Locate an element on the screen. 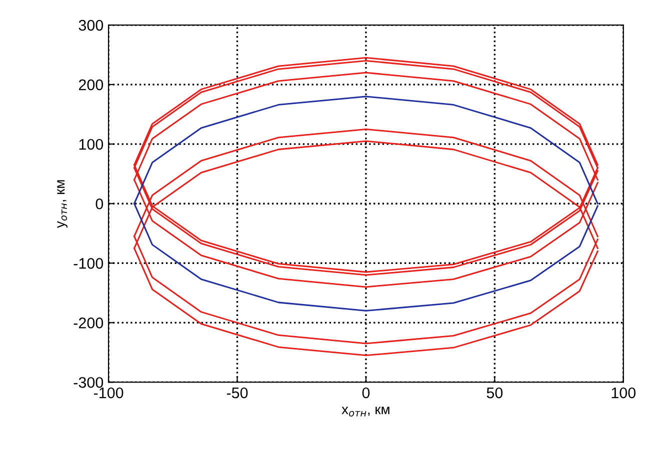 The height and width of the screenshot is (455, 646). x-tick-label: -100 is located at coordinates (109, 392).